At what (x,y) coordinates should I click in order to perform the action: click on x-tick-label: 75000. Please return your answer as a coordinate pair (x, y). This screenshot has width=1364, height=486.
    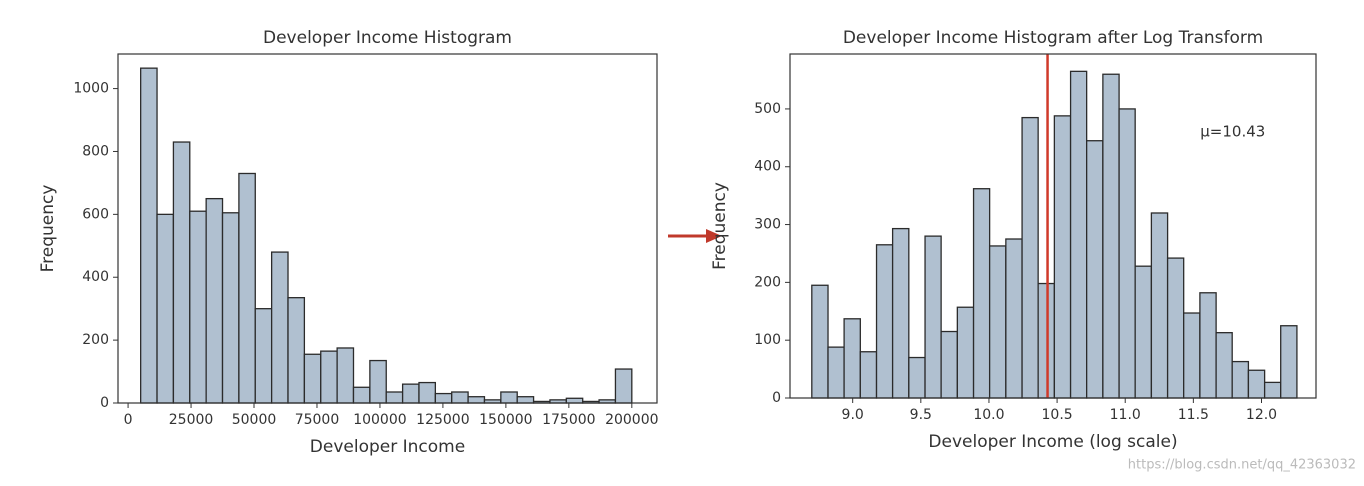
    Looking at the image, I should click on (317, 420).